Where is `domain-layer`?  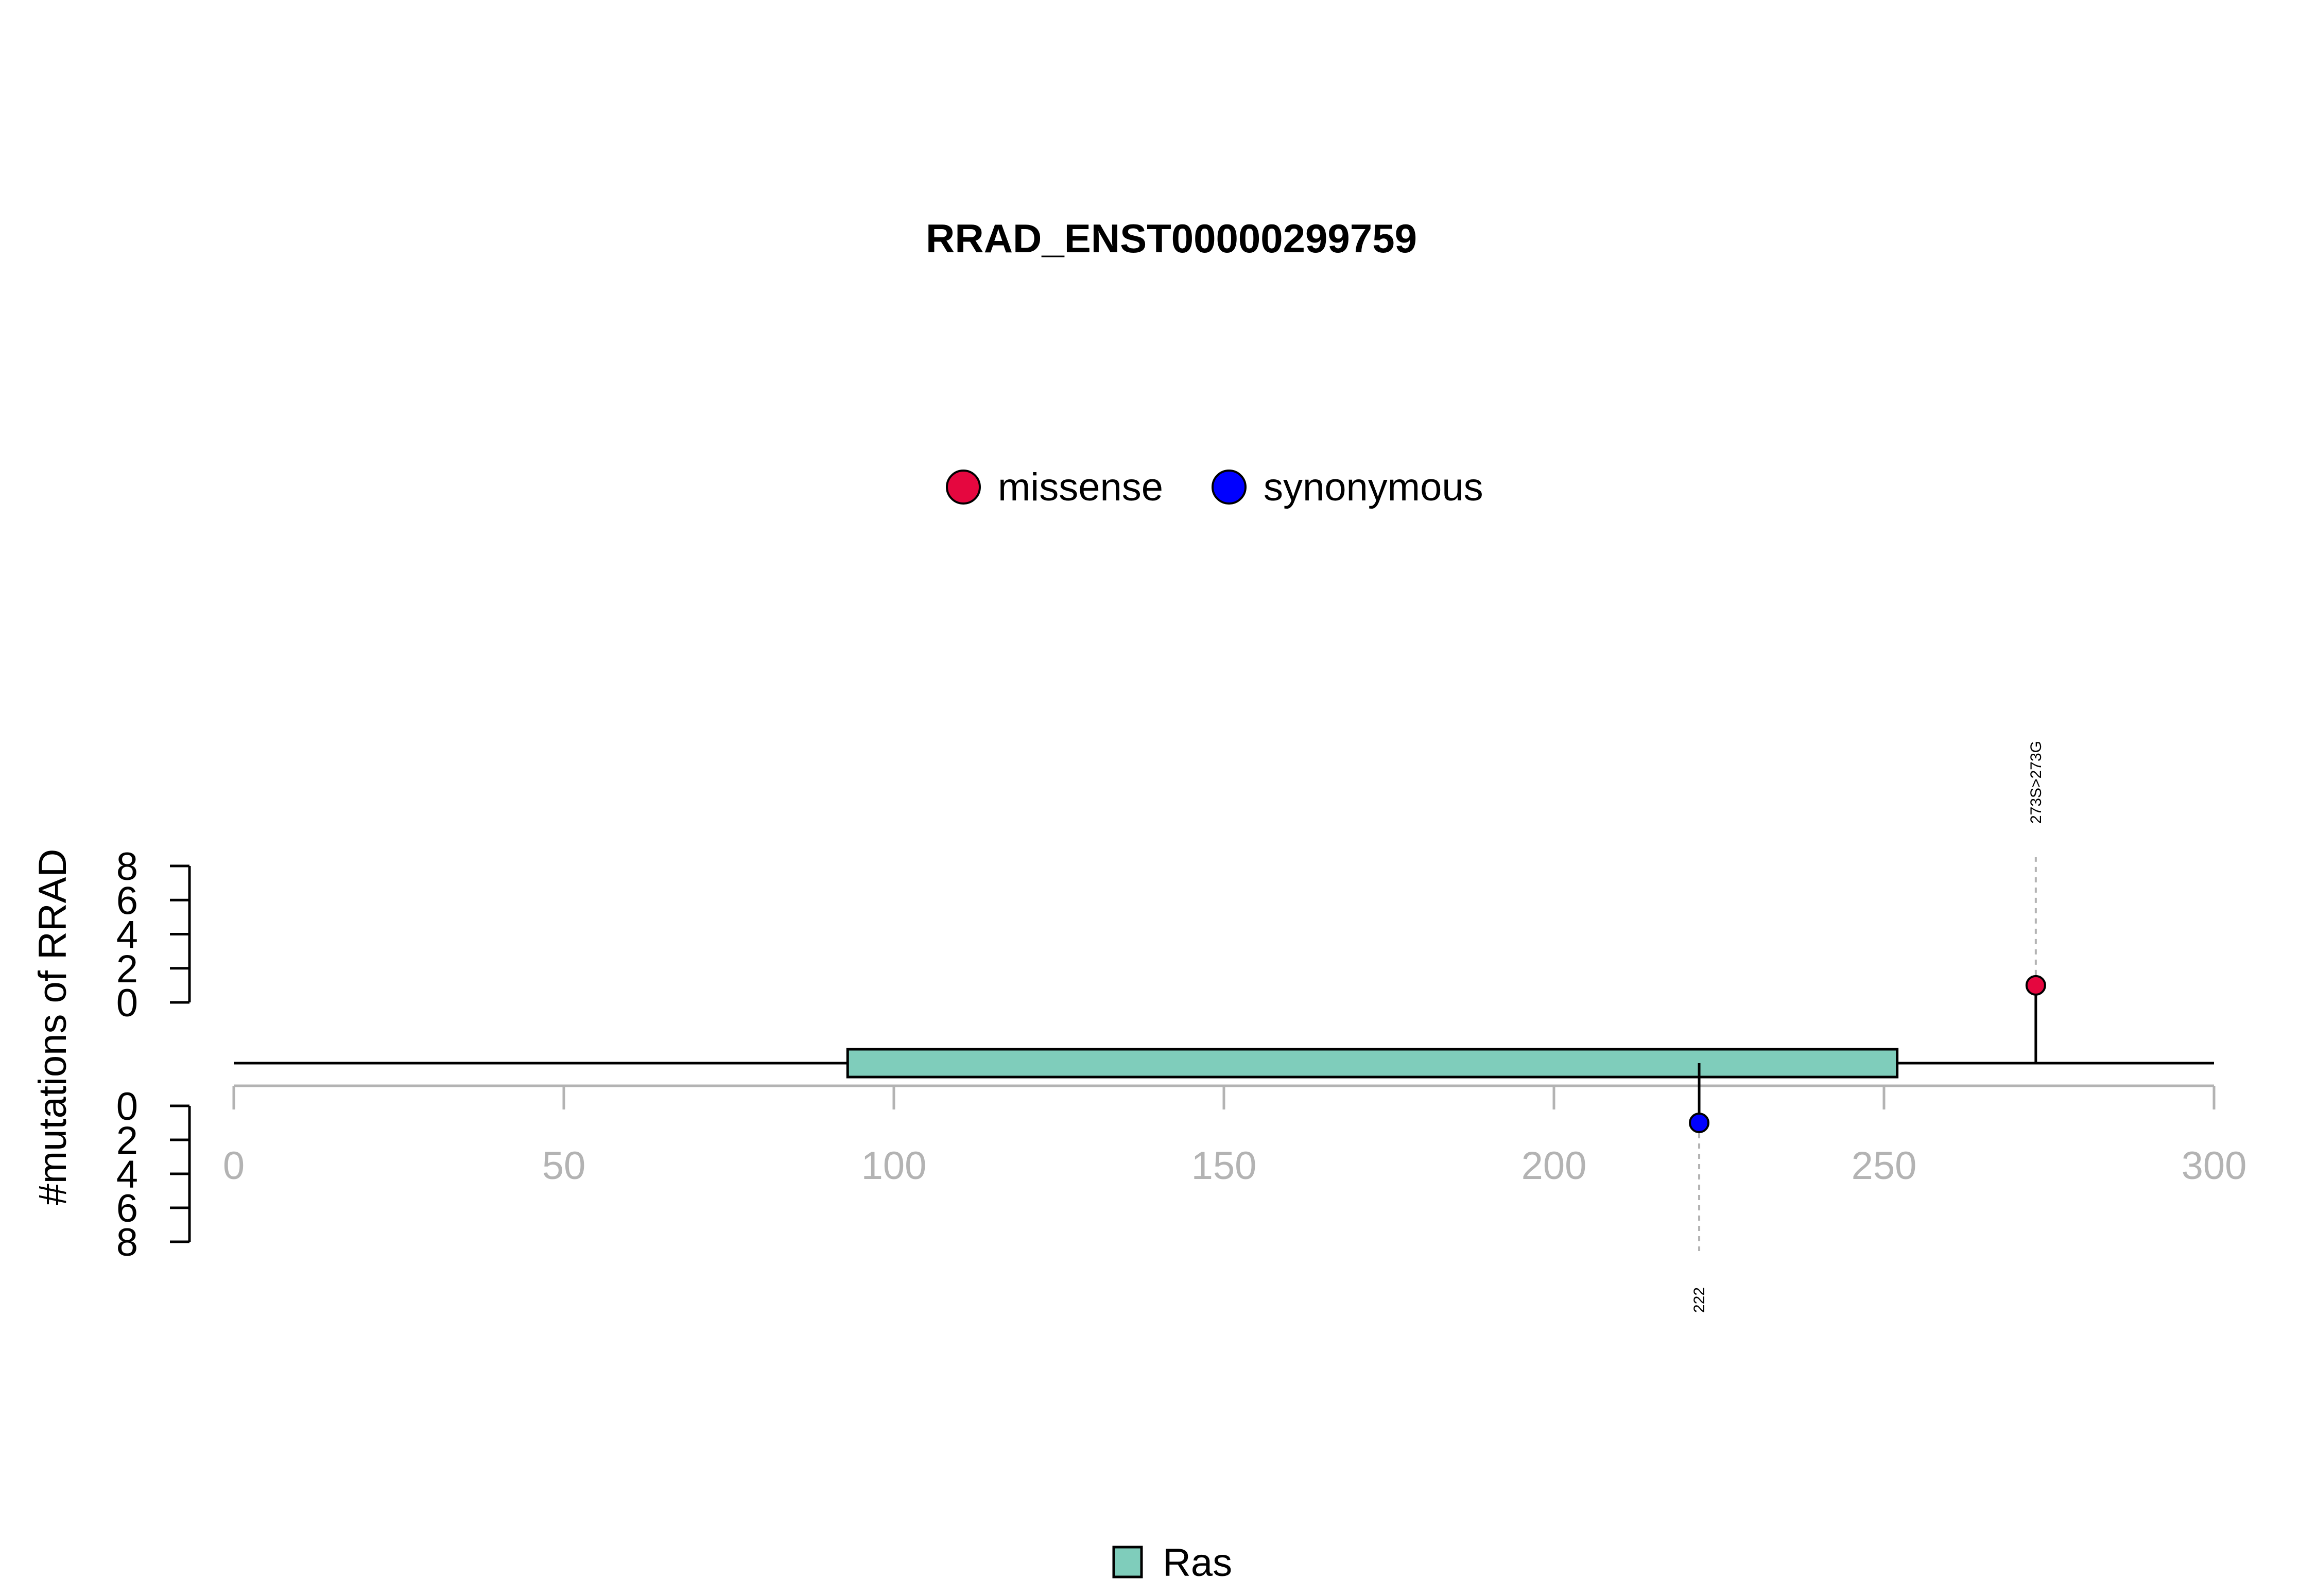 domain-layer is located at coordinates (1372, 1063).